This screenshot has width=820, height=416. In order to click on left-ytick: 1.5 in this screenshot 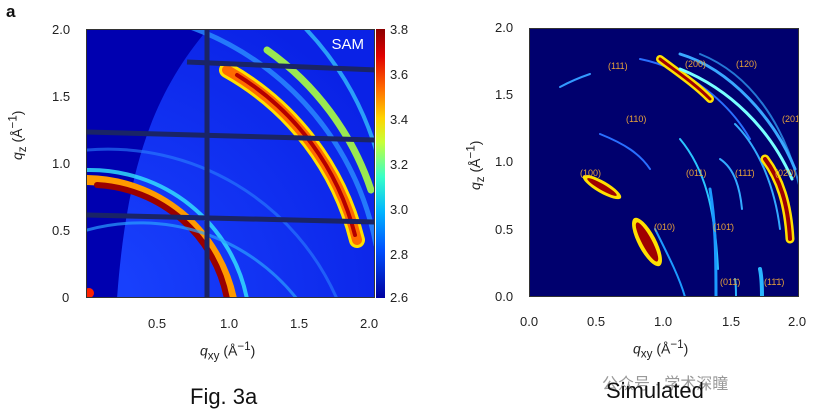, I will do `click(61, 96)`.